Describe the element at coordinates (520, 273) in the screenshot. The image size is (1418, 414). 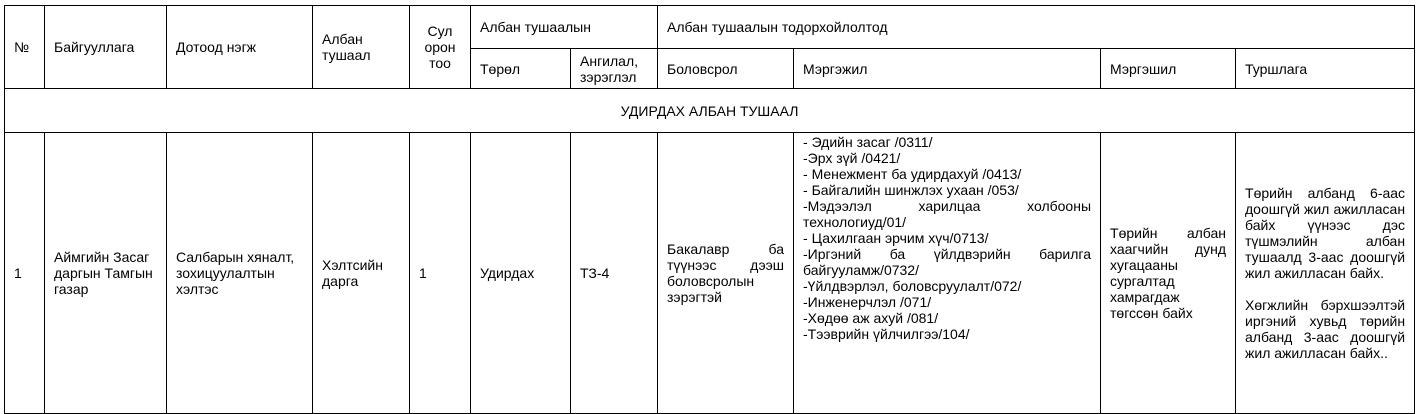
I see `cell-type: Удирдах` at that location.